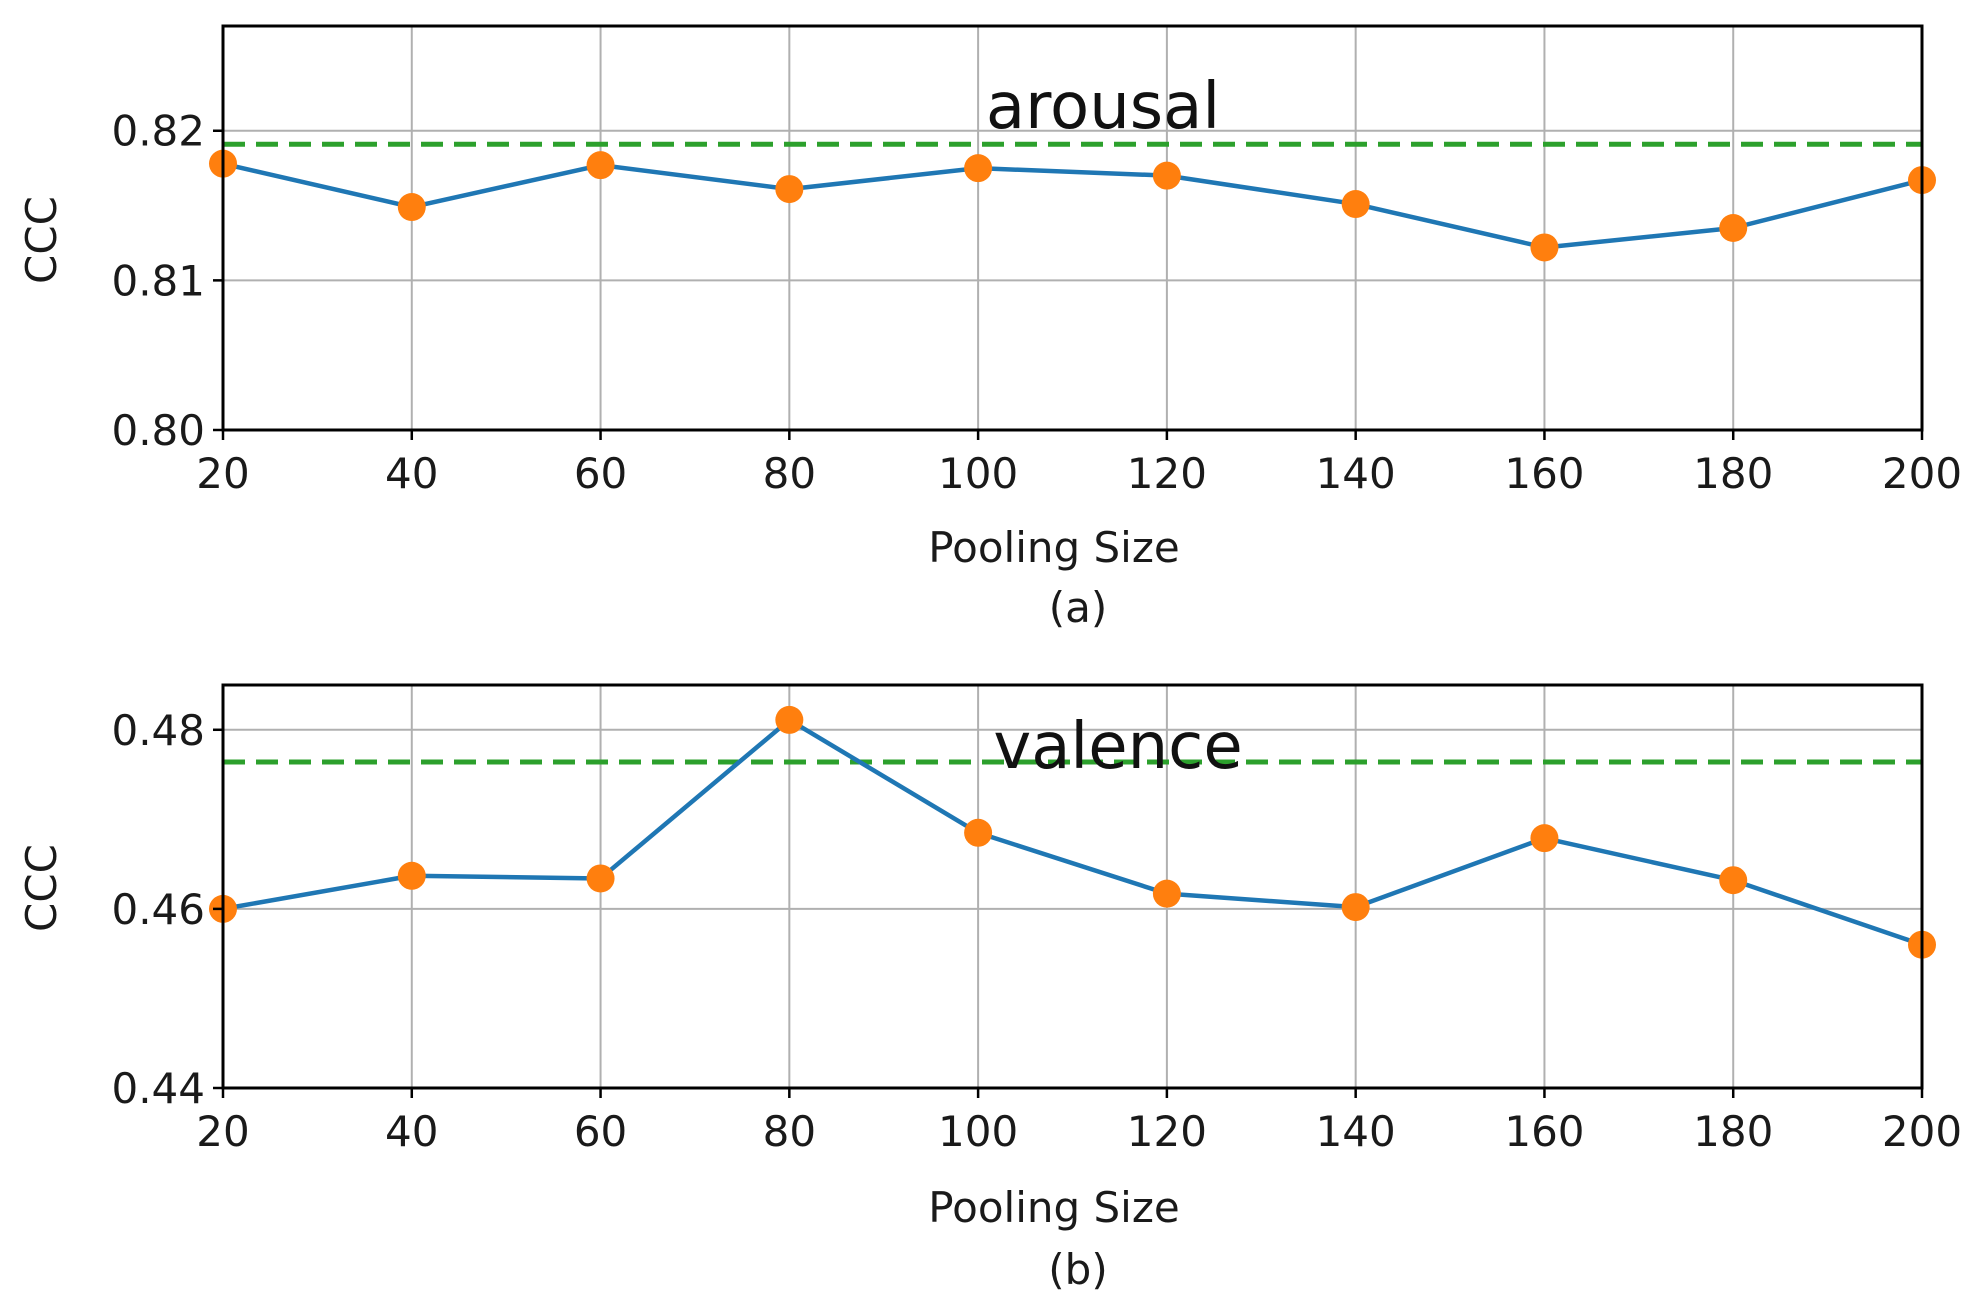 The height and width of the screenshot is (1304, 1973). I want to click on y-tick-label: 0.44, so click(158, 1088).